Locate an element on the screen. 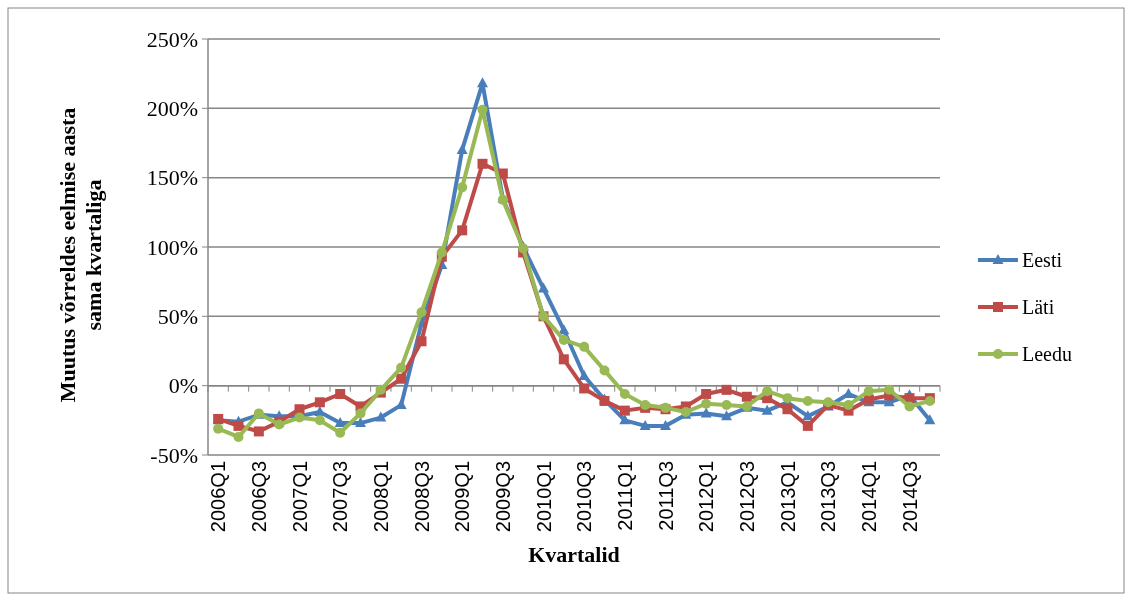  y-tick-label: 50% is located at coordinates (177, 317).